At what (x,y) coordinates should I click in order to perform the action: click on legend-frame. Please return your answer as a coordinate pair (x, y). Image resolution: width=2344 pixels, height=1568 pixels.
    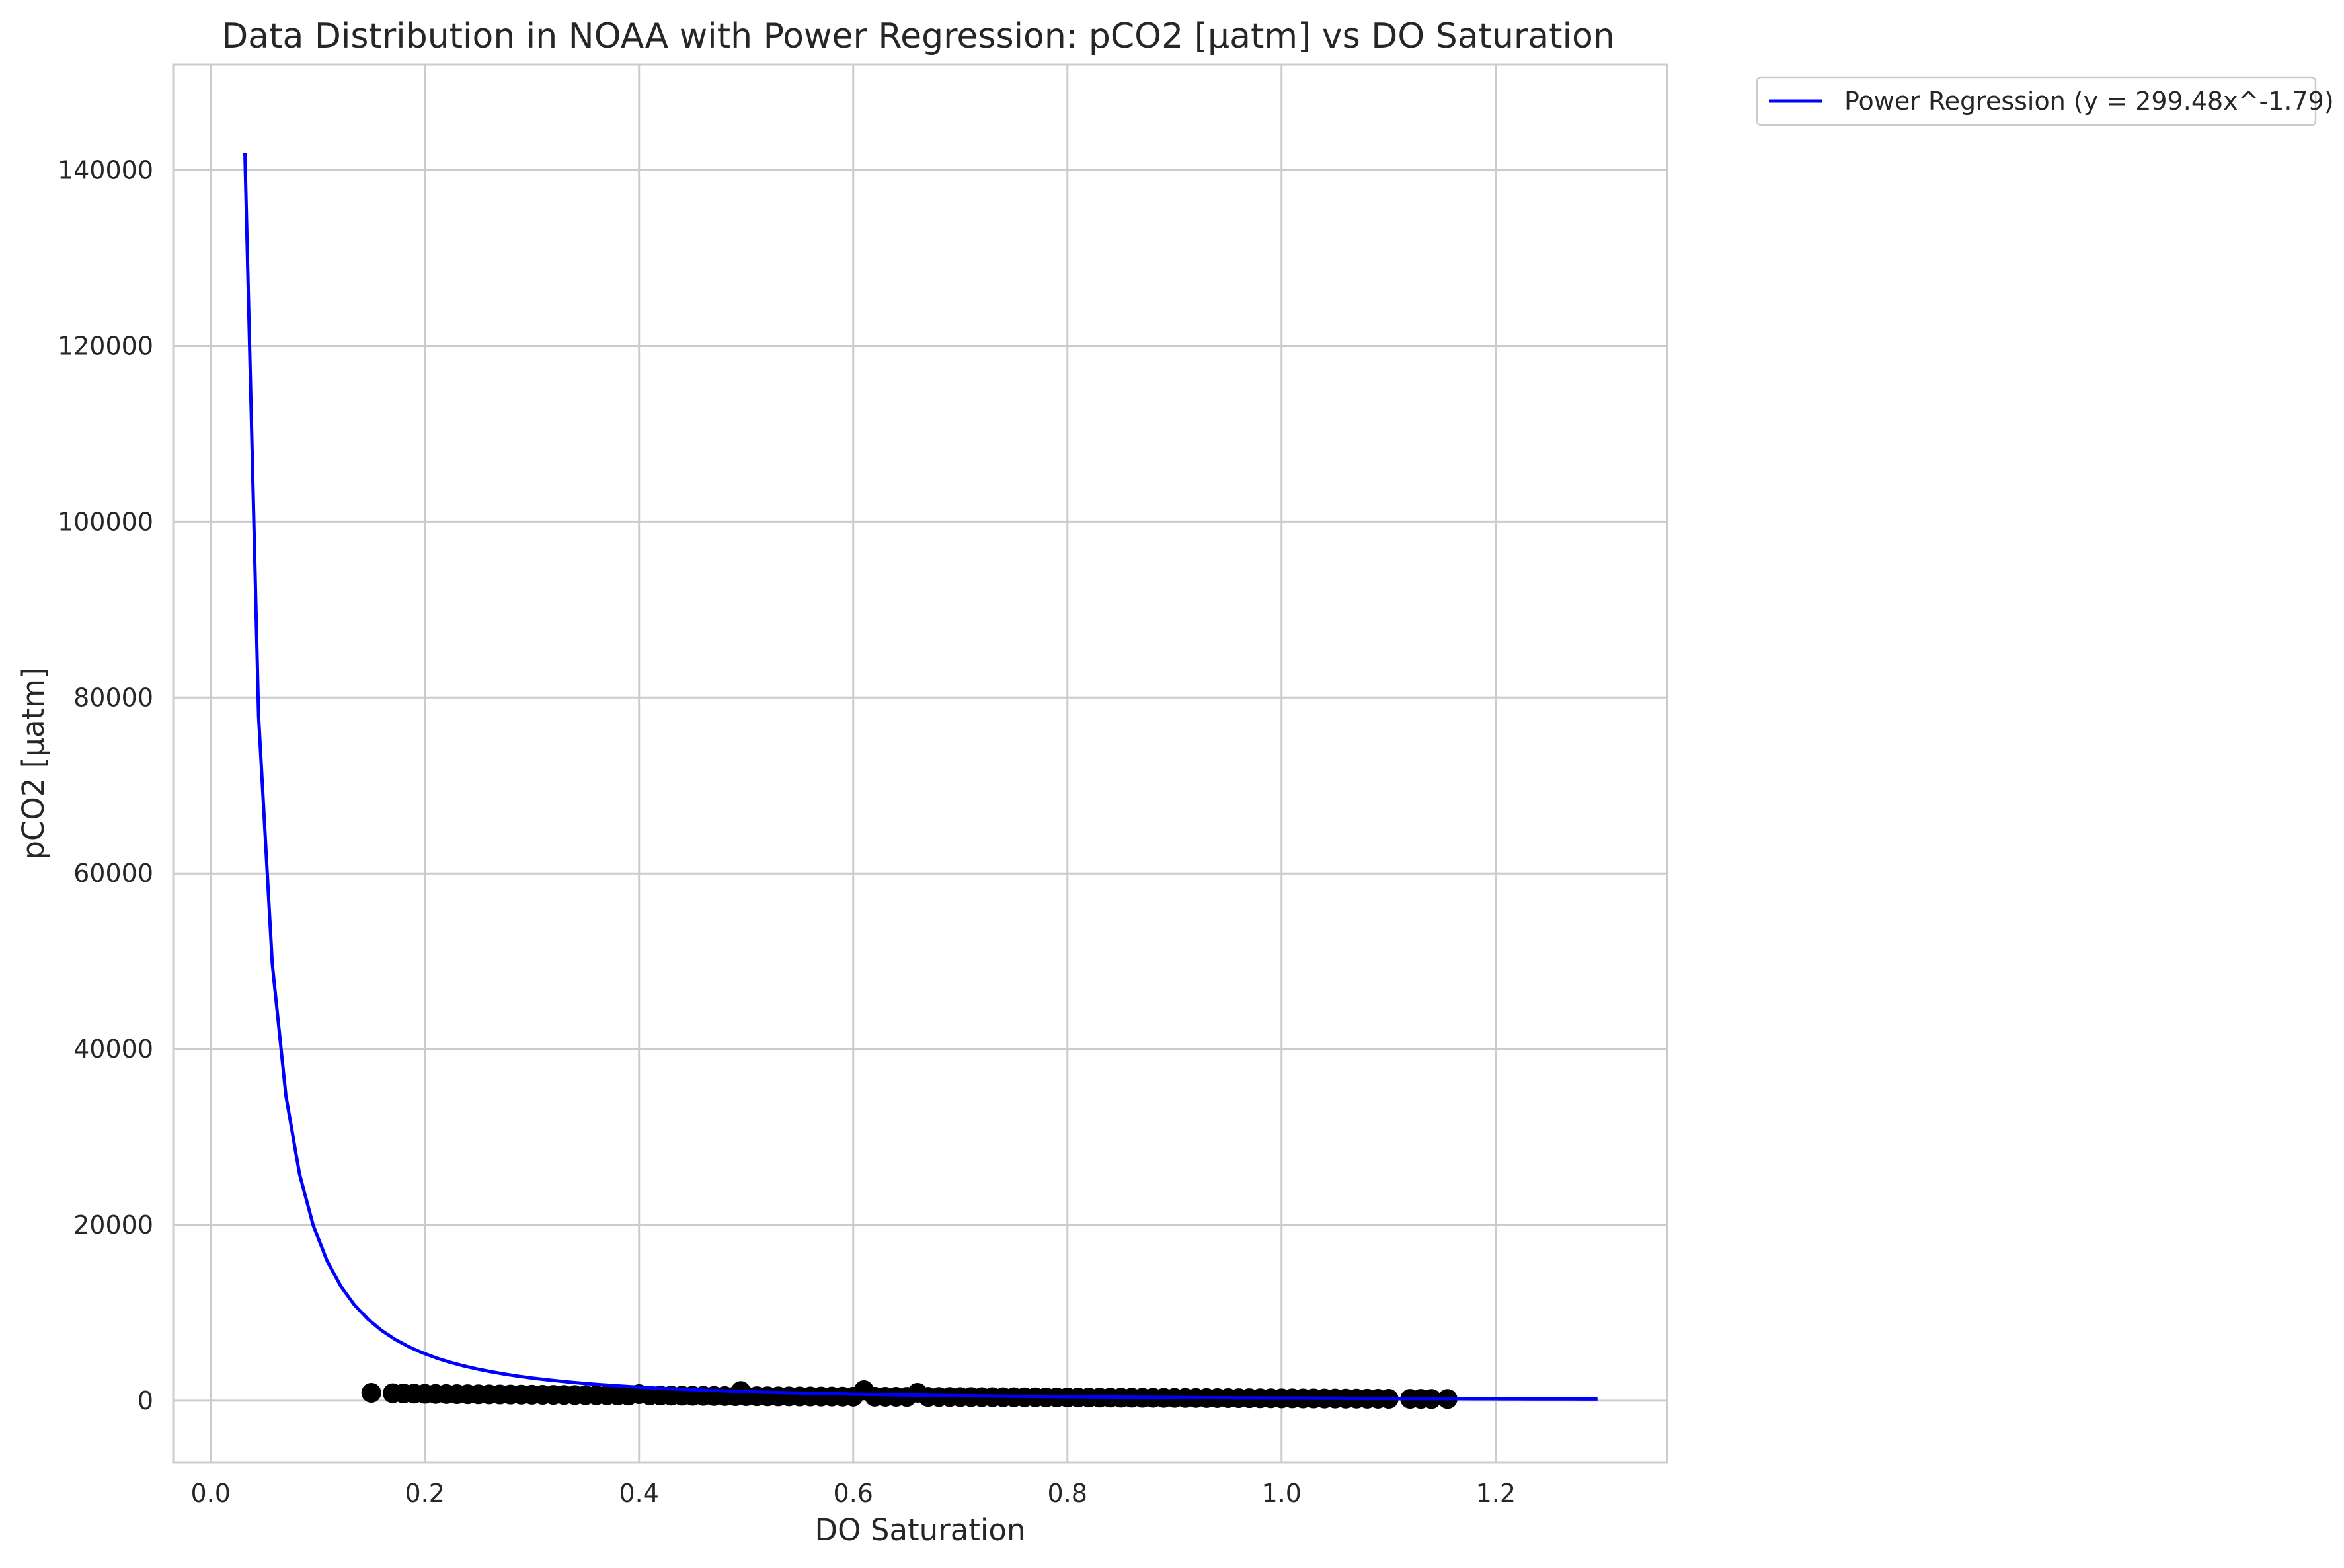
    Looking at the image, I should click on (2036, 101).